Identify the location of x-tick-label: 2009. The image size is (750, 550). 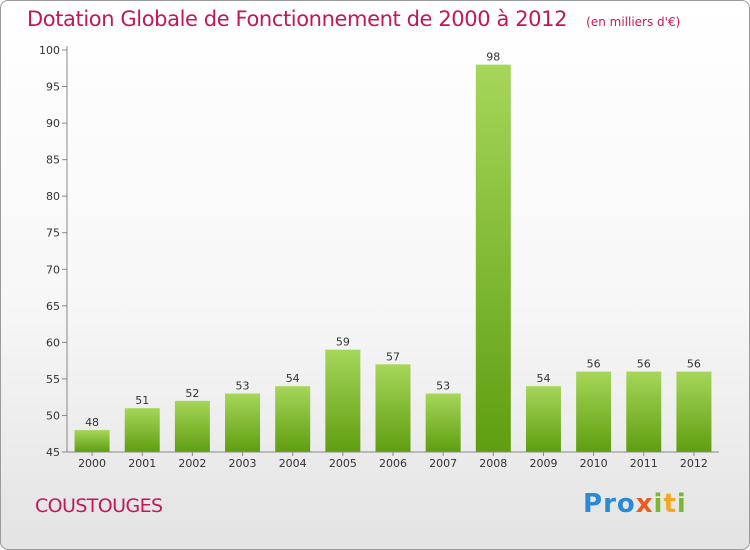
(543, 463).